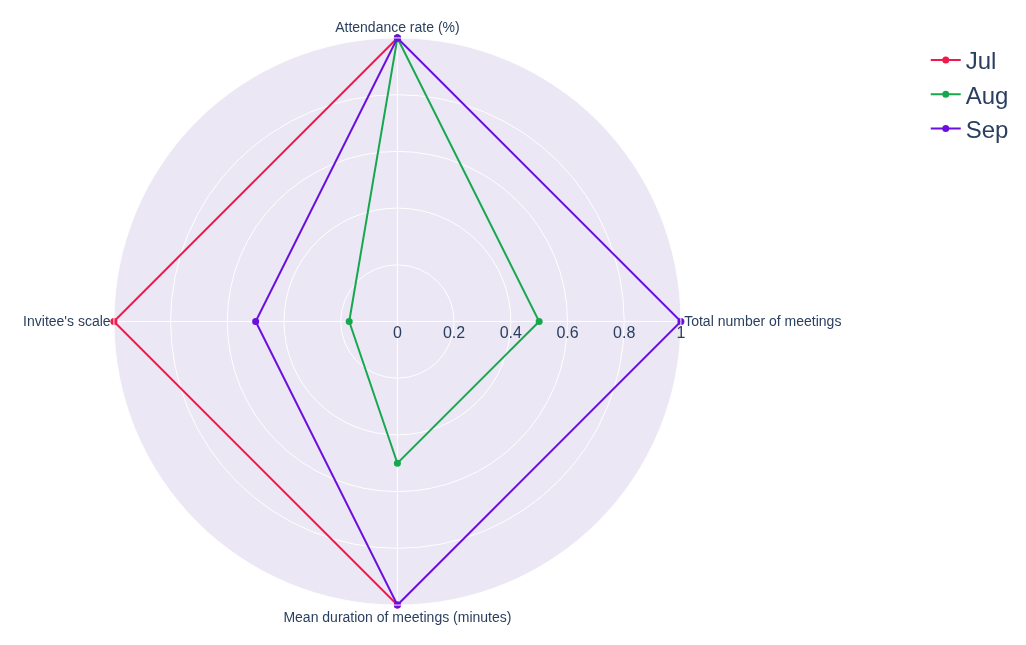 The image size is (1026, 645). Describe the element at coordinates (397, 26) in the screenshot. I see `spoke-label: Attendance rate (%)` at that location.